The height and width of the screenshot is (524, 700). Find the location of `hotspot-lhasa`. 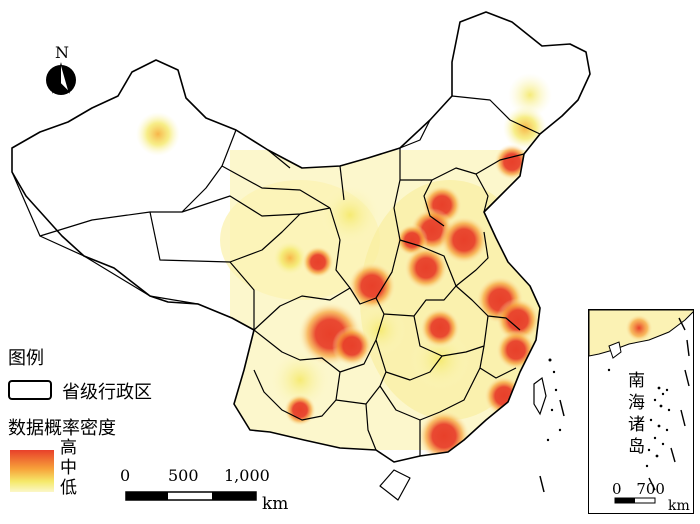

hotspot-lhasa is located at coordinates (158, 328).